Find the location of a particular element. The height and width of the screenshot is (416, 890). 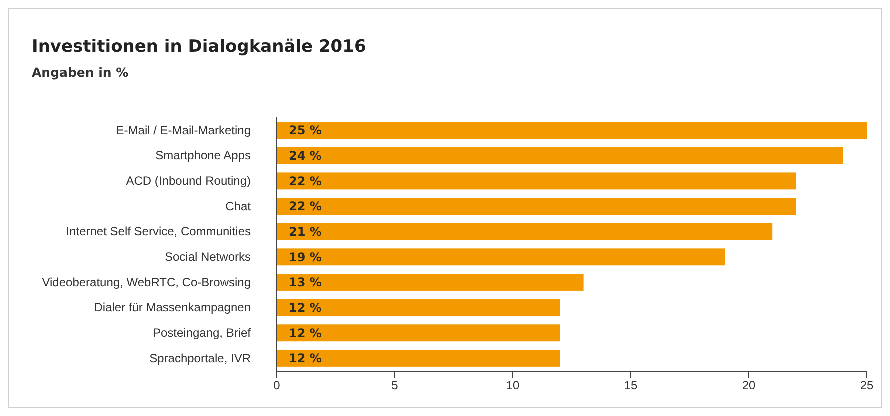

x-tick-label: 25 is located at coordinates (867, 385).